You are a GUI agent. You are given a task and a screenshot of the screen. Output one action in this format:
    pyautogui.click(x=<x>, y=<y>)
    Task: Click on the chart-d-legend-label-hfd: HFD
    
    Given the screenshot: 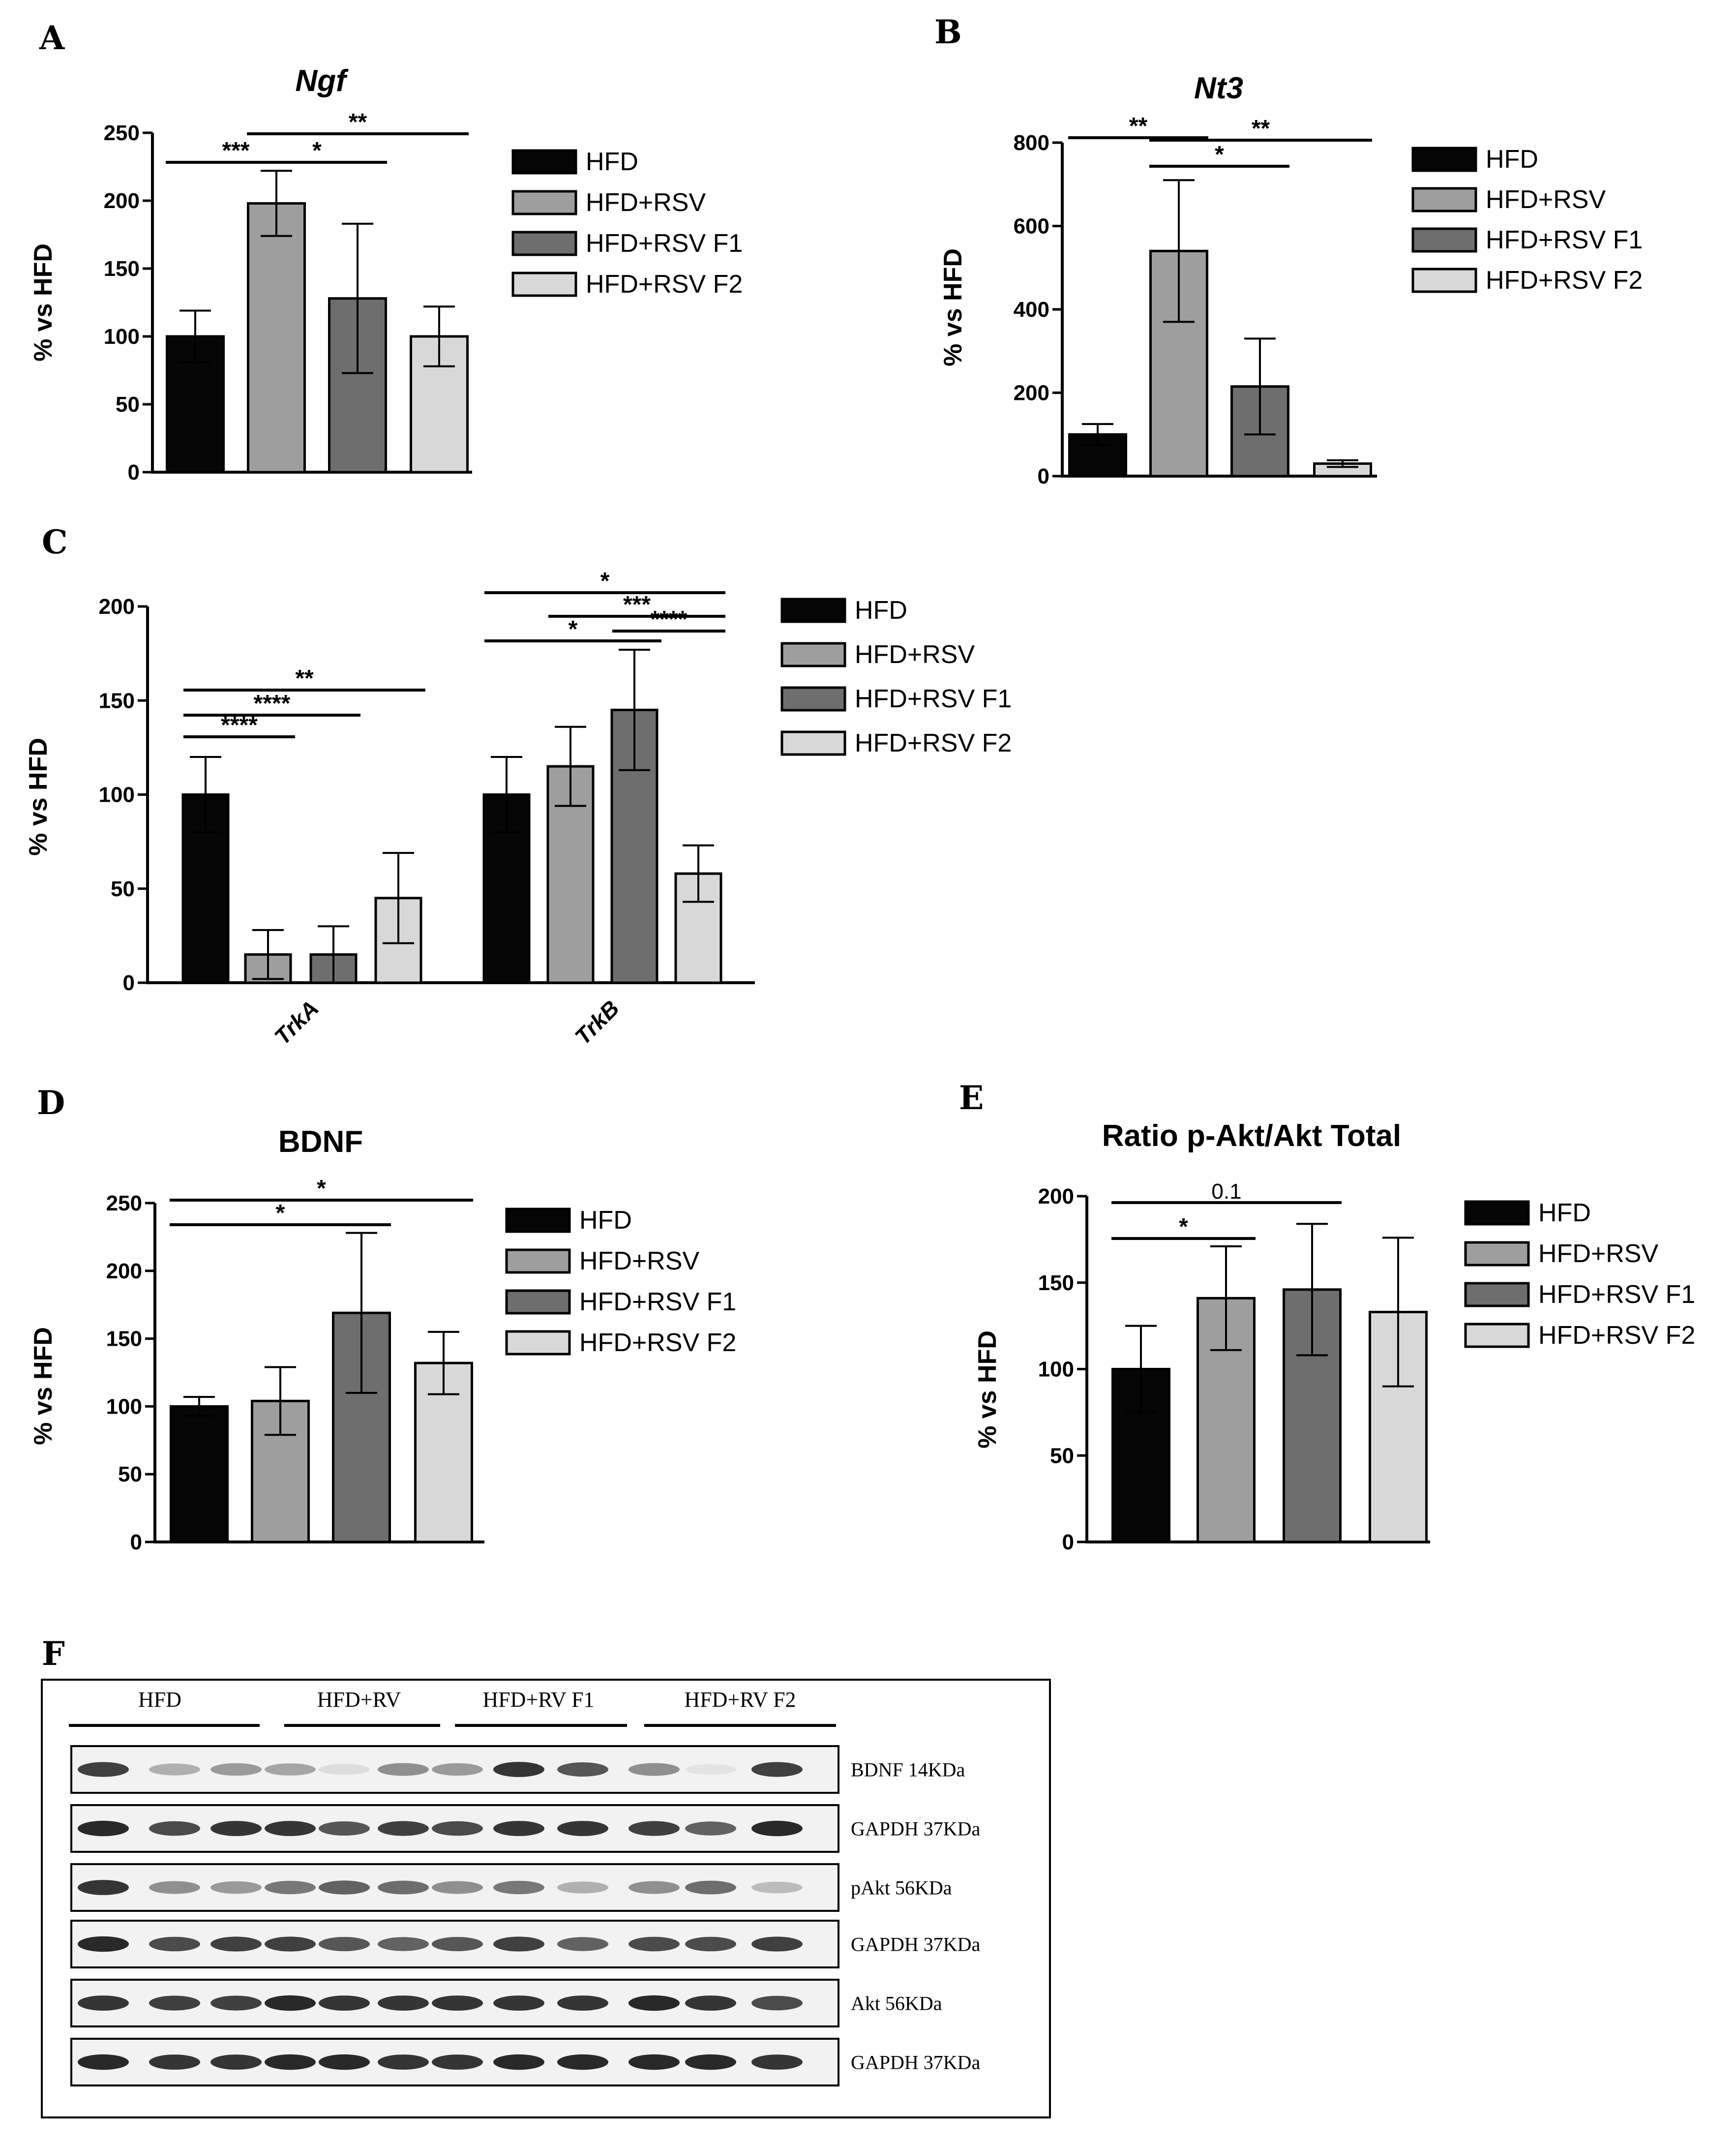 What is the action you would take?
    pyautogui.click(x=605, y=1220)
    